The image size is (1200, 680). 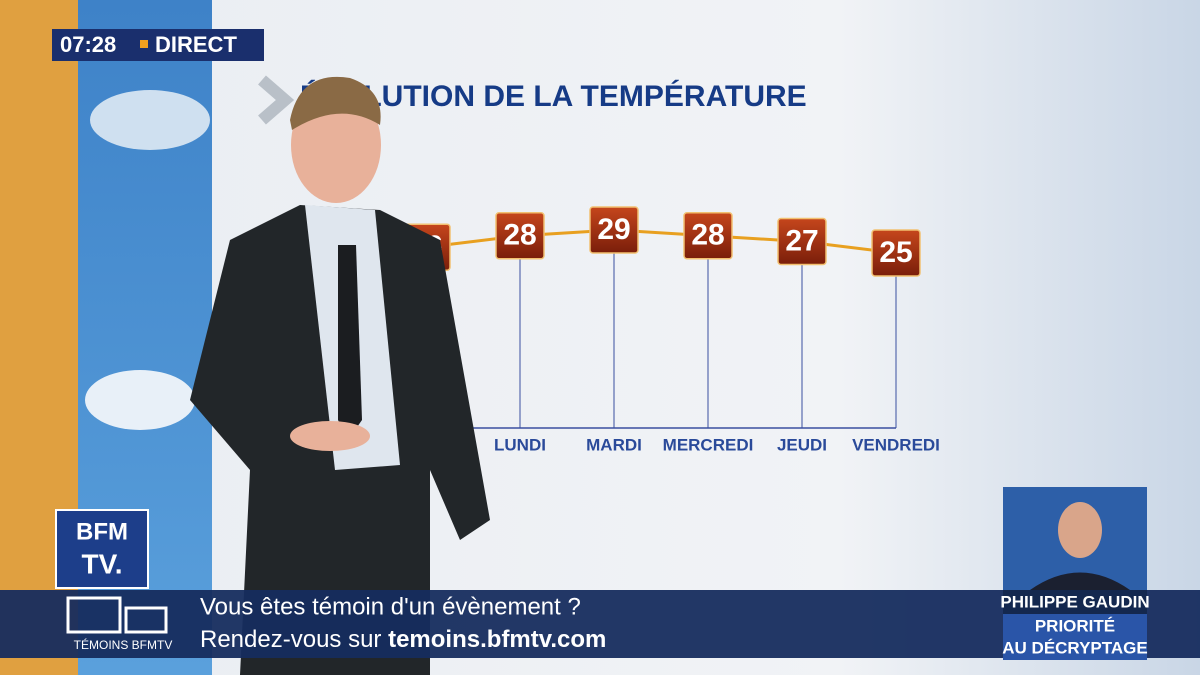 What do you see at coordinates (497, 639) in the screenshot?
I see `ticker-link: temoins.bfmtv.com` at bounding box center [497, 639].